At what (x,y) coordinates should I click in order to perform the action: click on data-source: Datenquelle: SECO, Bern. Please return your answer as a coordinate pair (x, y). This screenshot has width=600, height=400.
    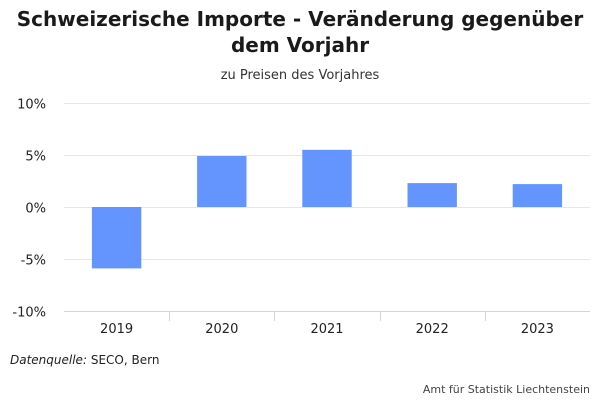
    Looking at the image, I should click on (84, 360).